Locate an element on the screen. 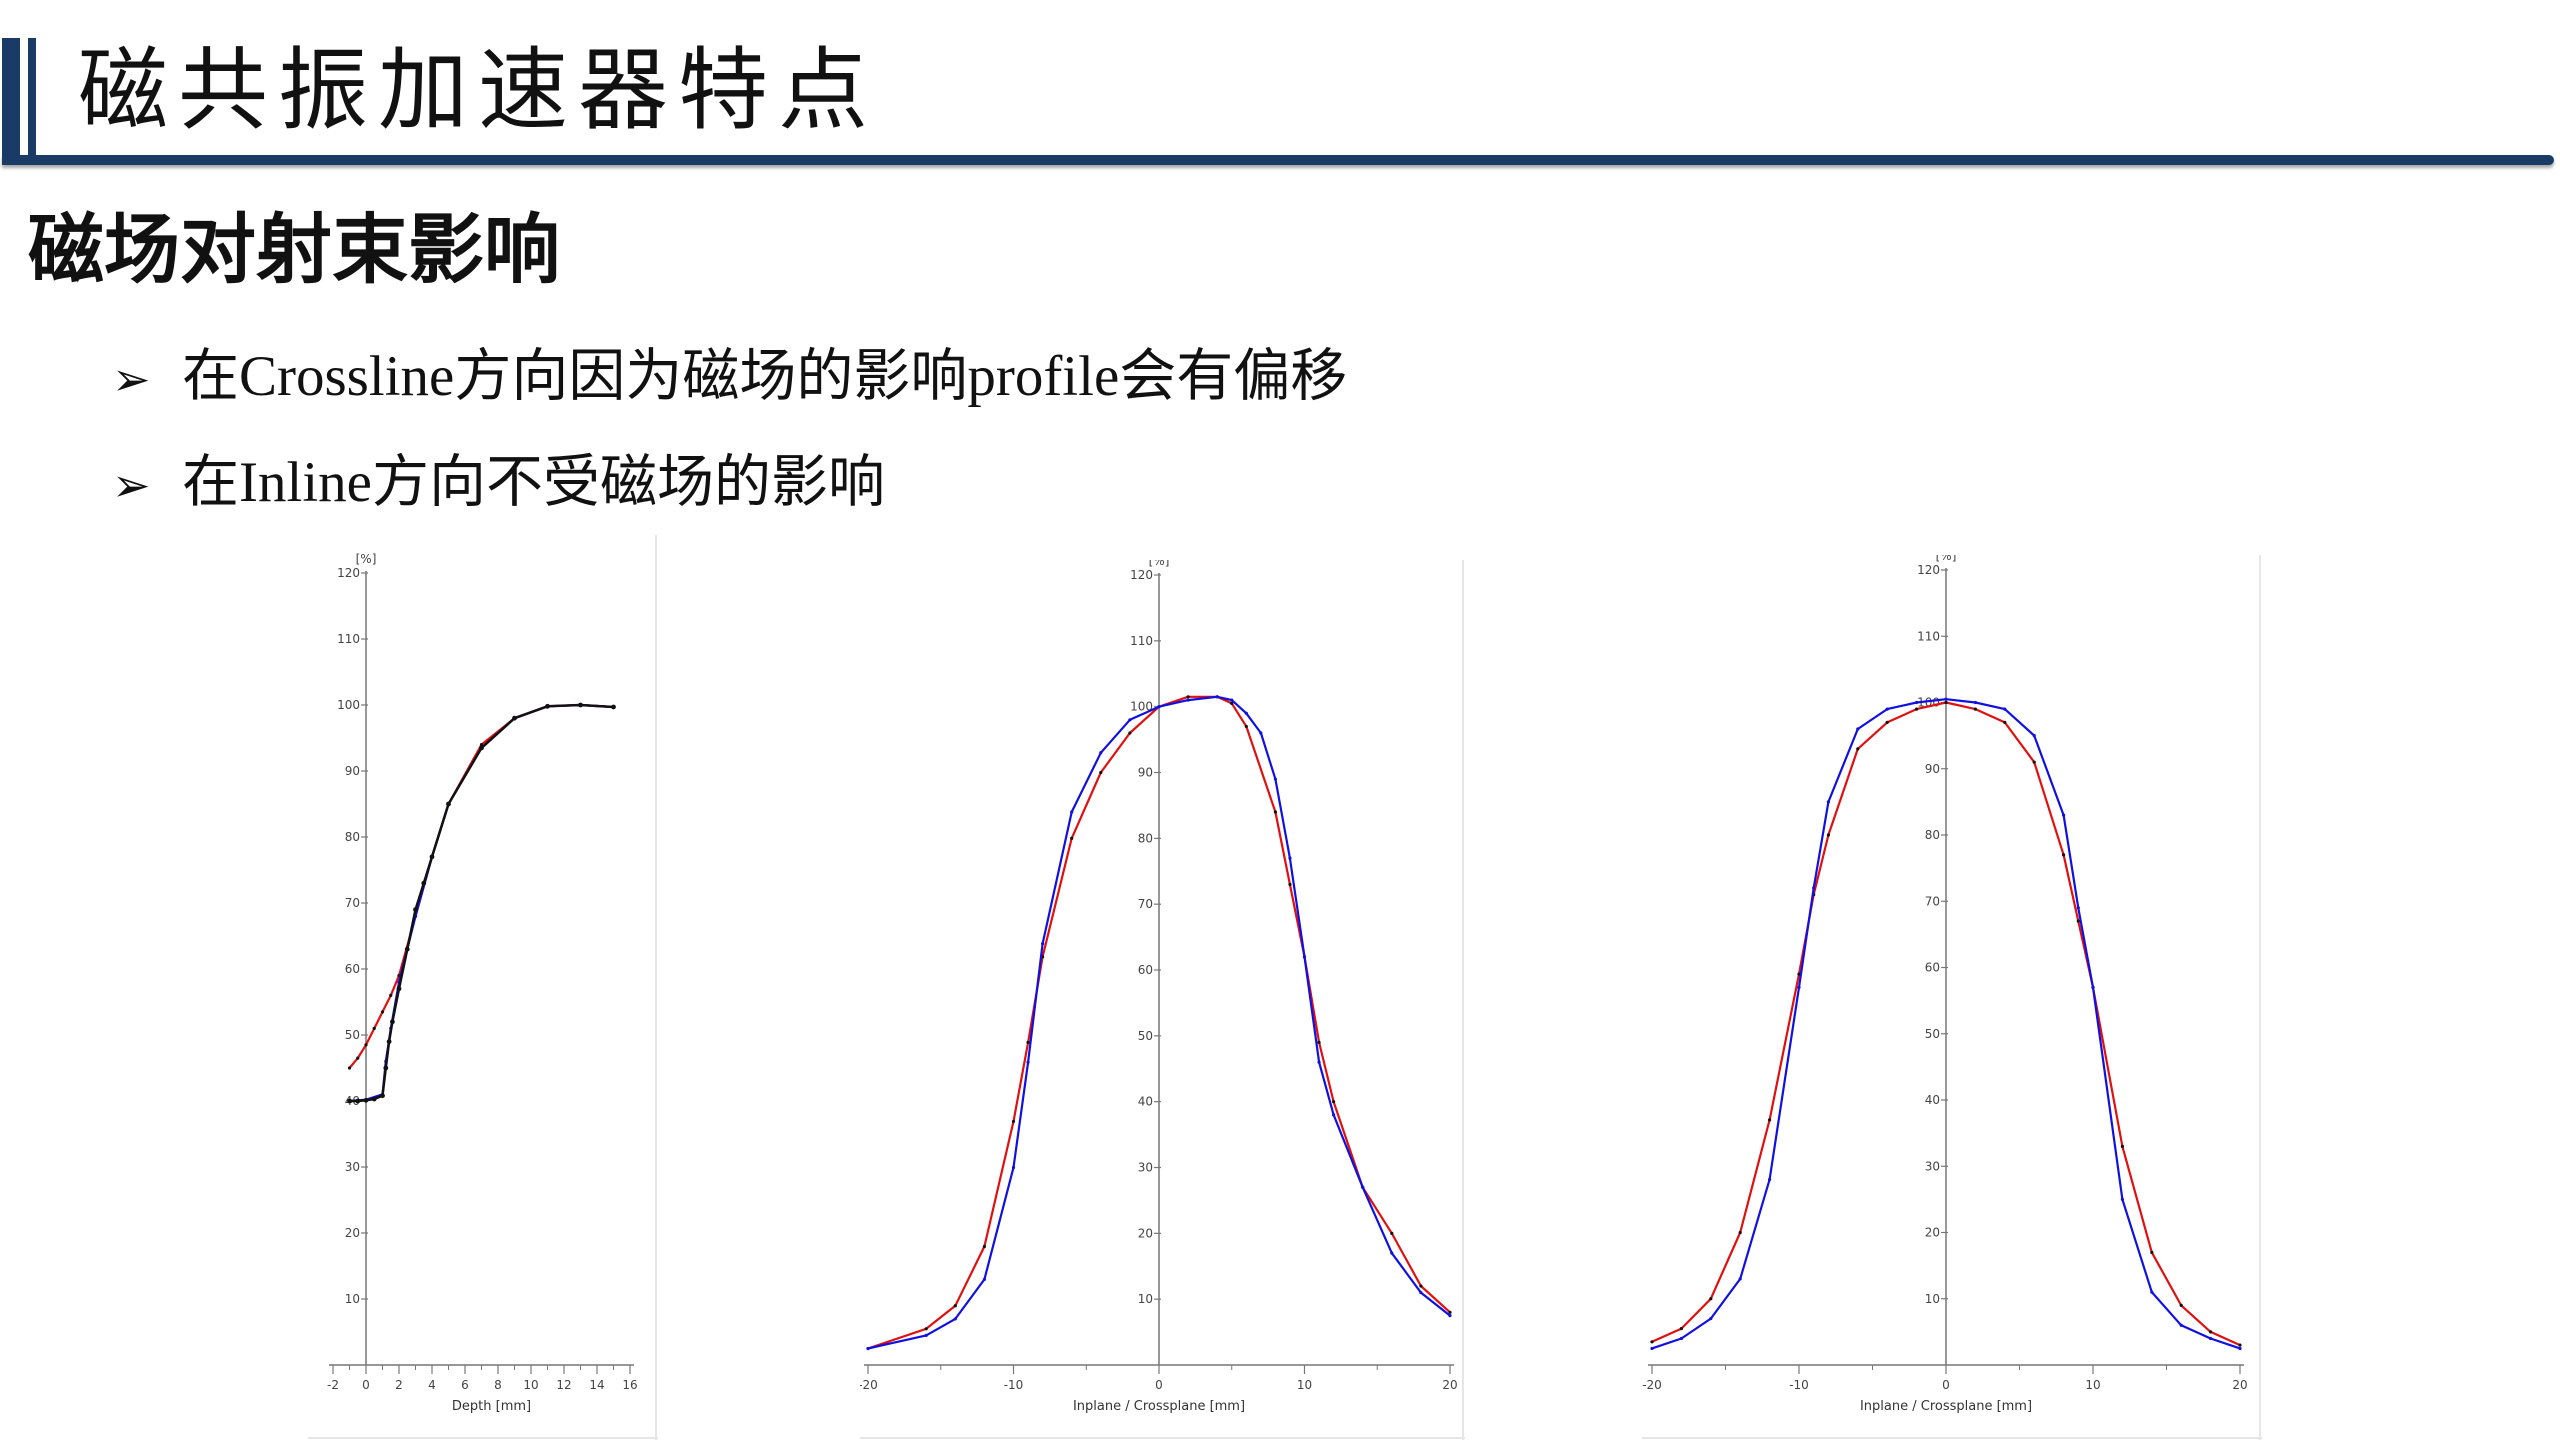 The image size is (2560, 1440). slide-title: 磁共振加速器特点 is located at coordinates (478, 90).